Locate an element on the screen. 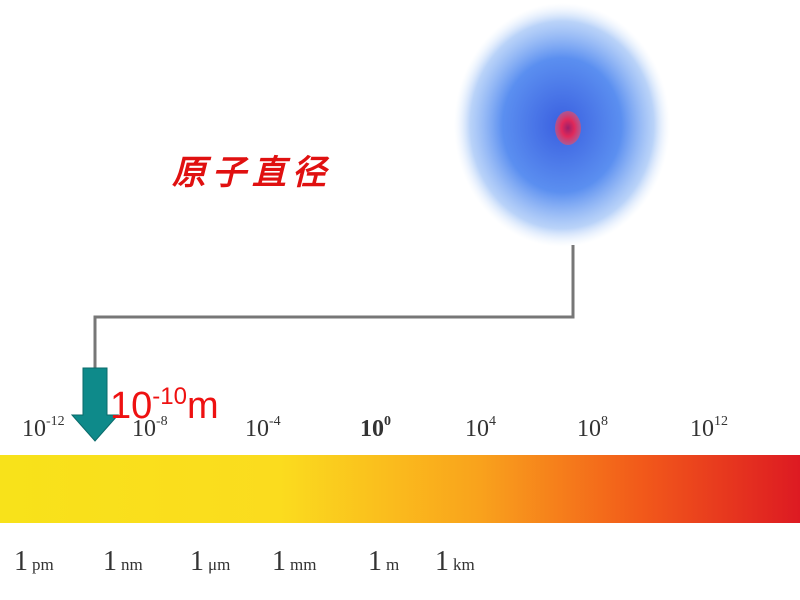 The image size is (800, 600). power-exponent: 8 is located at coordinates (604, 421).